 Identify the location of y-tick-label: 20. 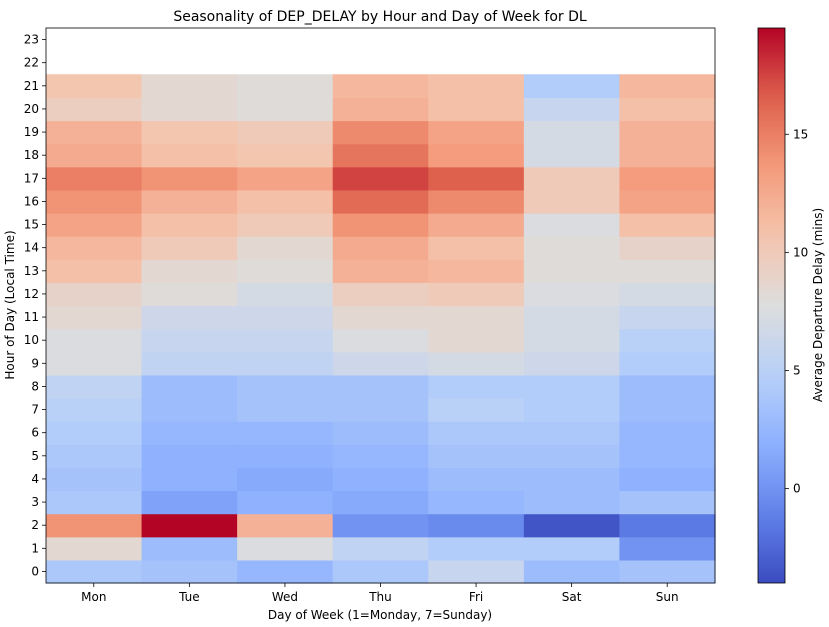
(31, 109).